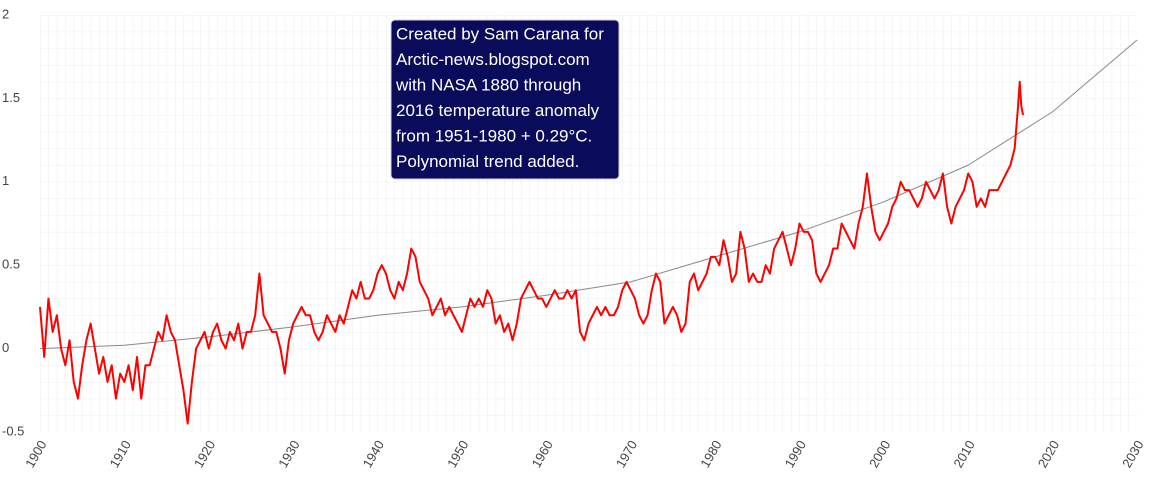  Describe the element at coordinates (13, 430) in the screenshot. I see `y-tick-label: -0.5` at that location.